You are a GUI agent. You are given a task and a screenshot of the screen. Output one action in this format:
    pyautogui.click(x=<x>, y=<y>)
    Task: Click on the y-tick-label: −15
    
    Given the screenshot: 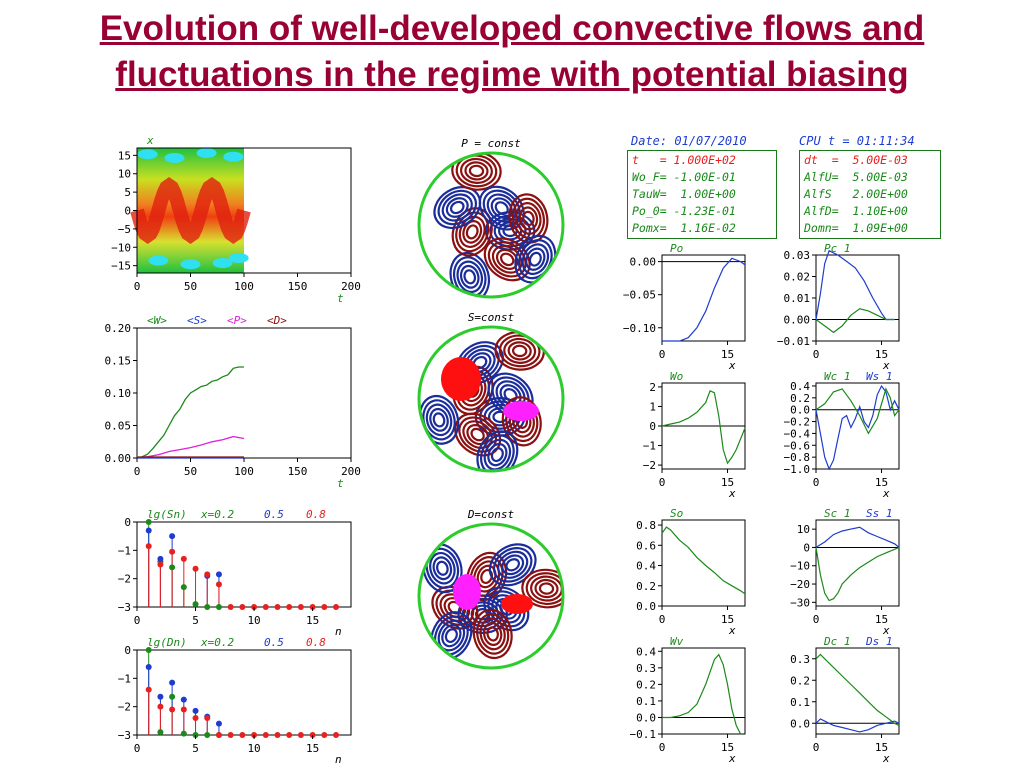 What is the action you would take?
    pyautogui.click(x=121, y=266)
    